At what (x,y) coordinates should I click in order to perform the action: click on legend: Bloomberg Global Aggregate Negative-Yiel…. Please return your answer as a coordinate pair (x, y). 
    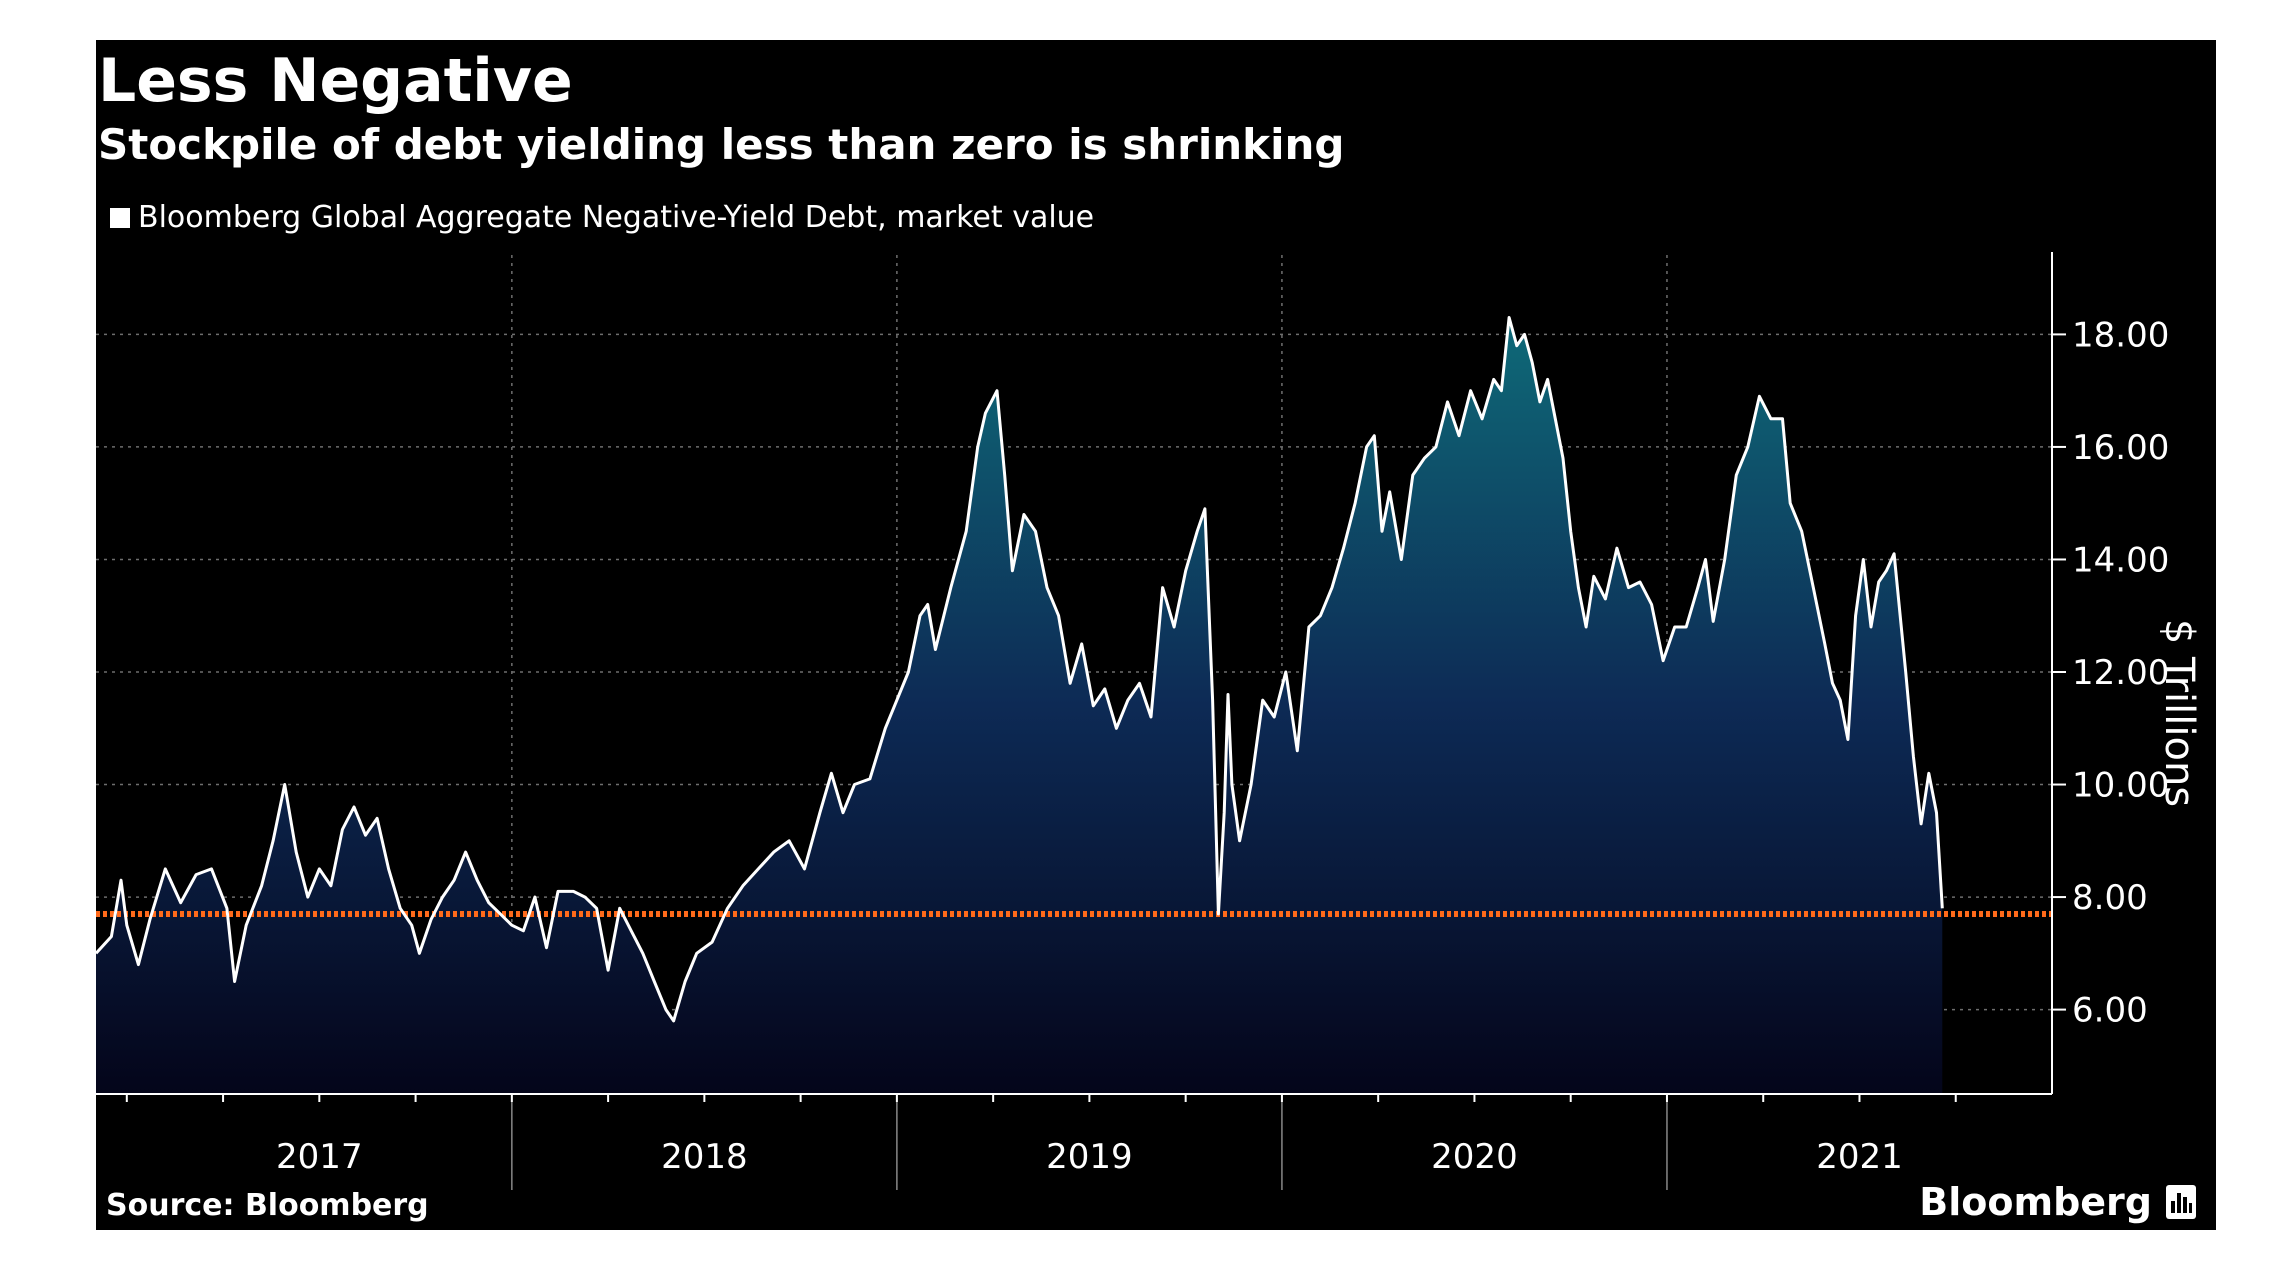
    Looking at the image, I should click on (602, 218).